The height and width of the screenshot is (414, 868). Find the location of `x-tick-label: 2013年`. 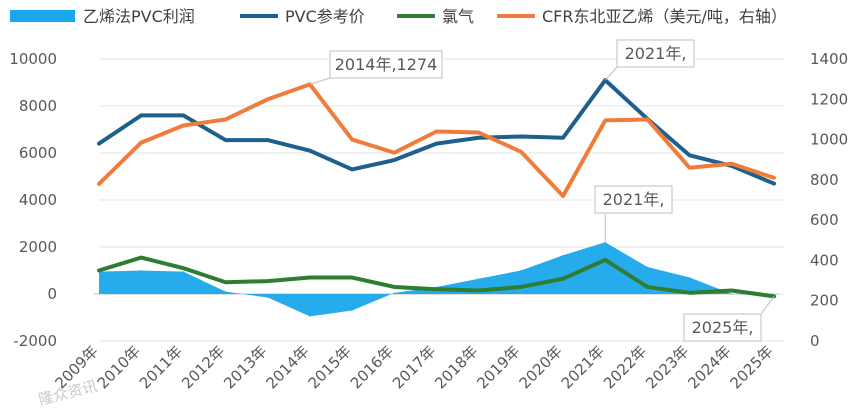

x-tick-label: 2013年 is located at coordinates (245, 367).